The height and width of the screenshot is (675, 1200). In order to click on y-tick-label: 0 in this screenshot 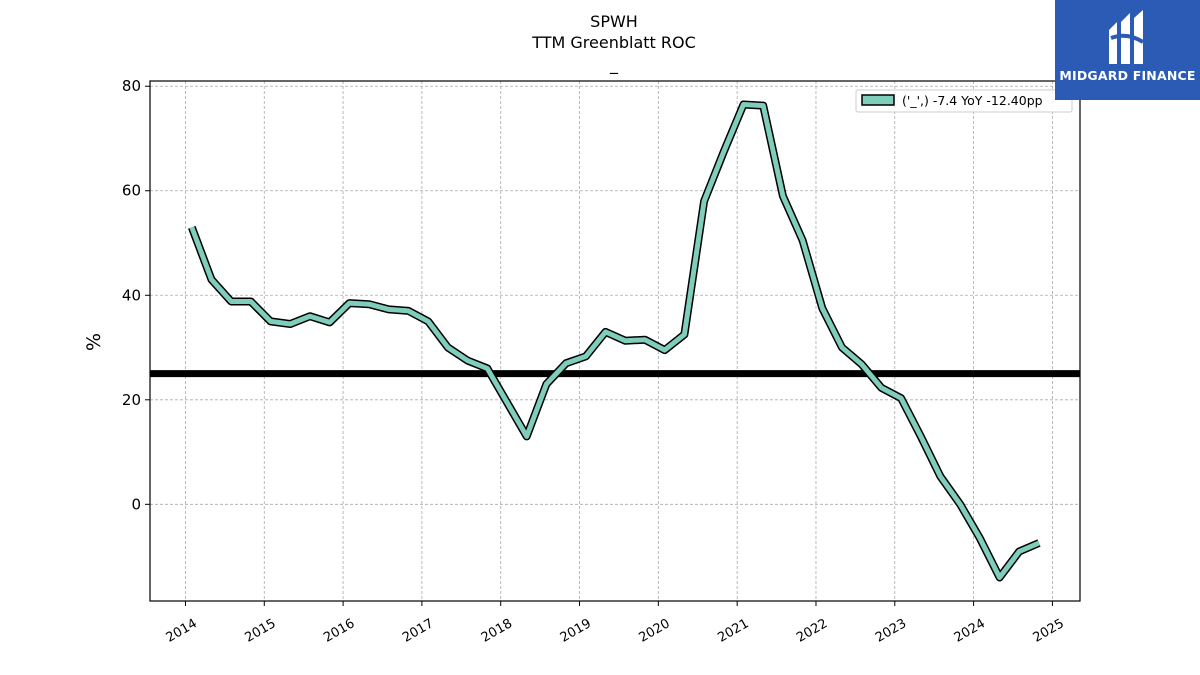, I will do `click(136, 504)`.